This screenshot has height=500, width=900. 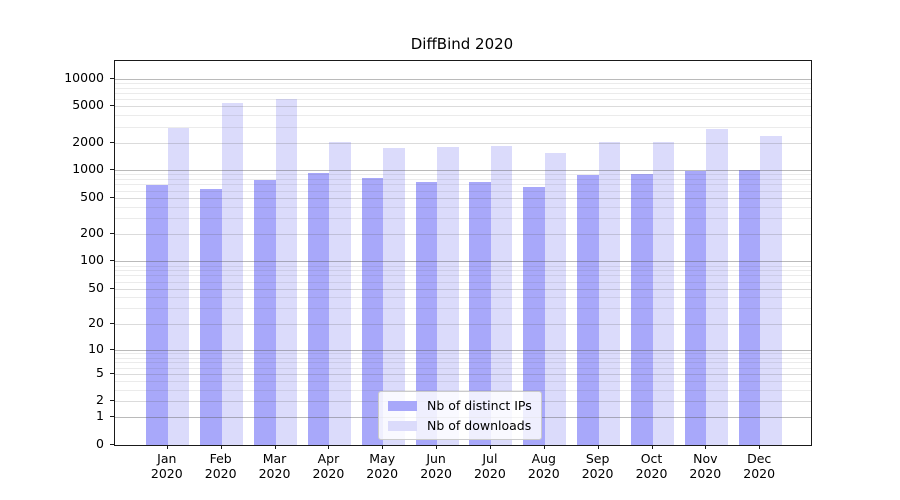 What do you see at coordinates (394, 296) in the screenshot?
I see `bar-downloads-may-2020` at bounding box center [394, 296].